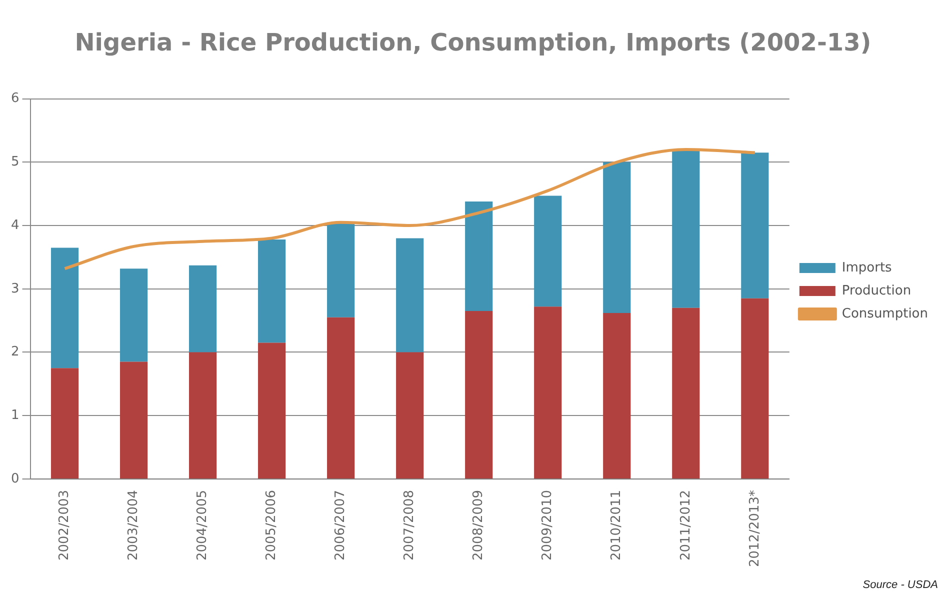  Describe the element at coordinates (548, 525) in the screenshot. I see `x-tick-label: 2009/2010` at that location.